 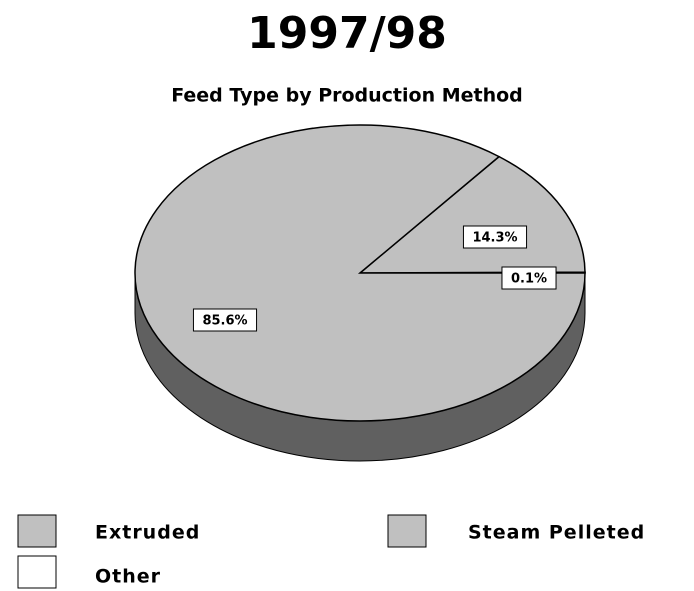 What do you see at coordinates (347, 96) in the screenshot?
I see `chart-subtitle: Feed Type by Production Method` at bounding box center [347, 96].